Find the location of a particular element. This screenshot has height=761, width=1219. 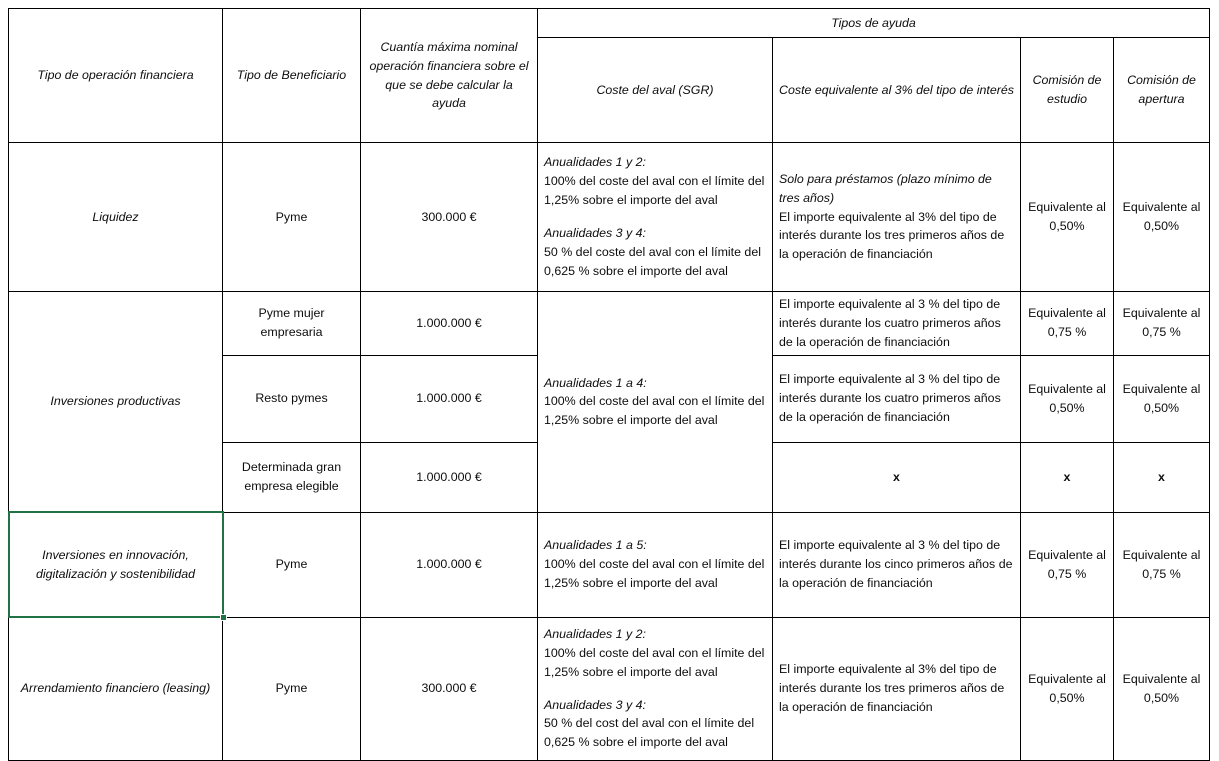

cell-study-fee-leasing: Equivalente al 0,50% is located at coordinates (1067, 688).